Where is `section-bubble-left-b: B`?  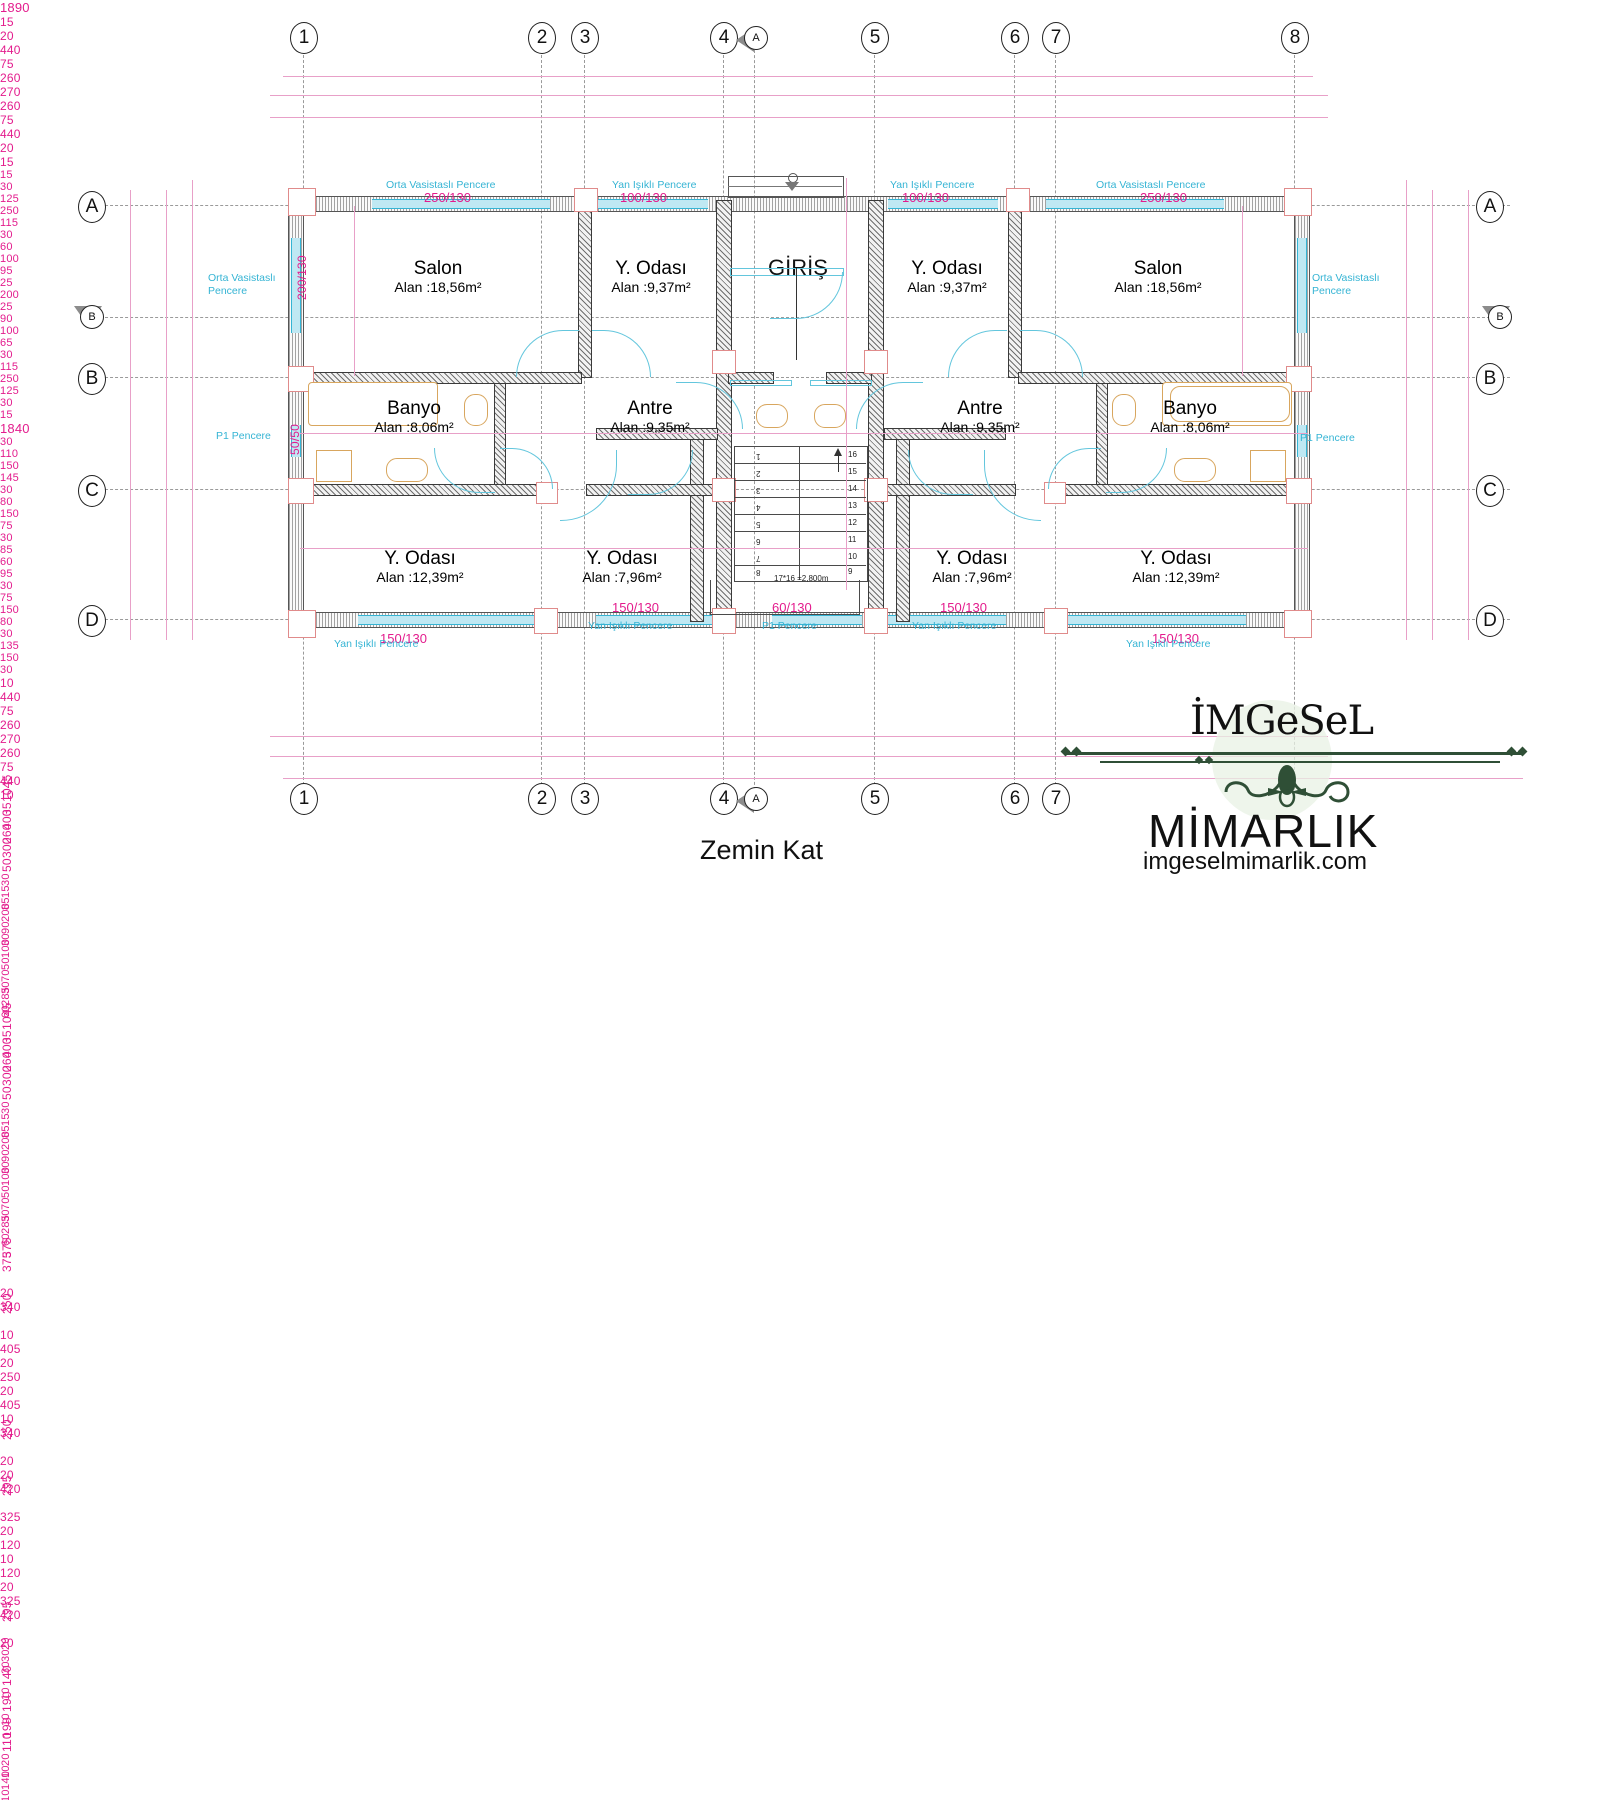
section-bubble-left-b: B is located at coordinates (92, 317).